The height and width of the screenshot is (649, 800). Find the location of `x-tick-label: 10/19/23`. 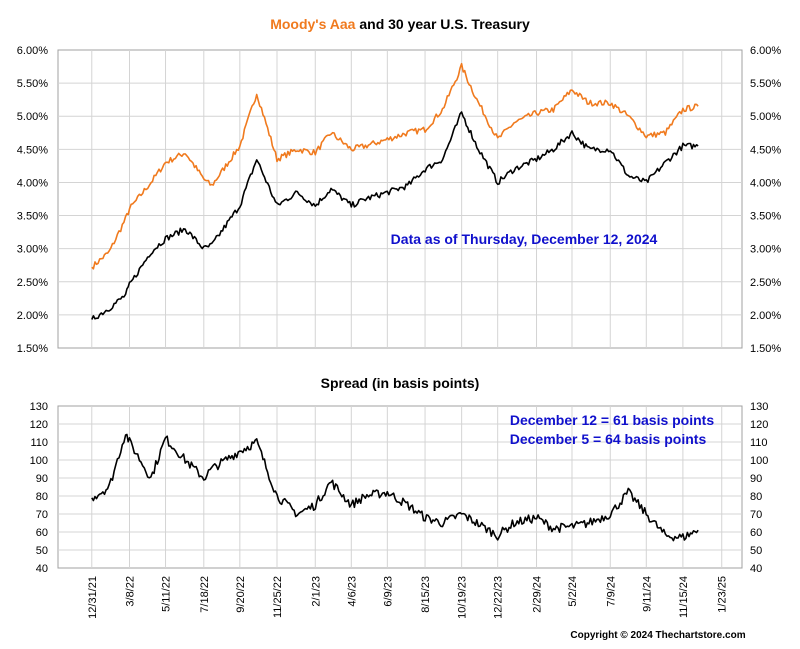

x-tick-label: 10/19/23 is located at coordinates (463, 597).